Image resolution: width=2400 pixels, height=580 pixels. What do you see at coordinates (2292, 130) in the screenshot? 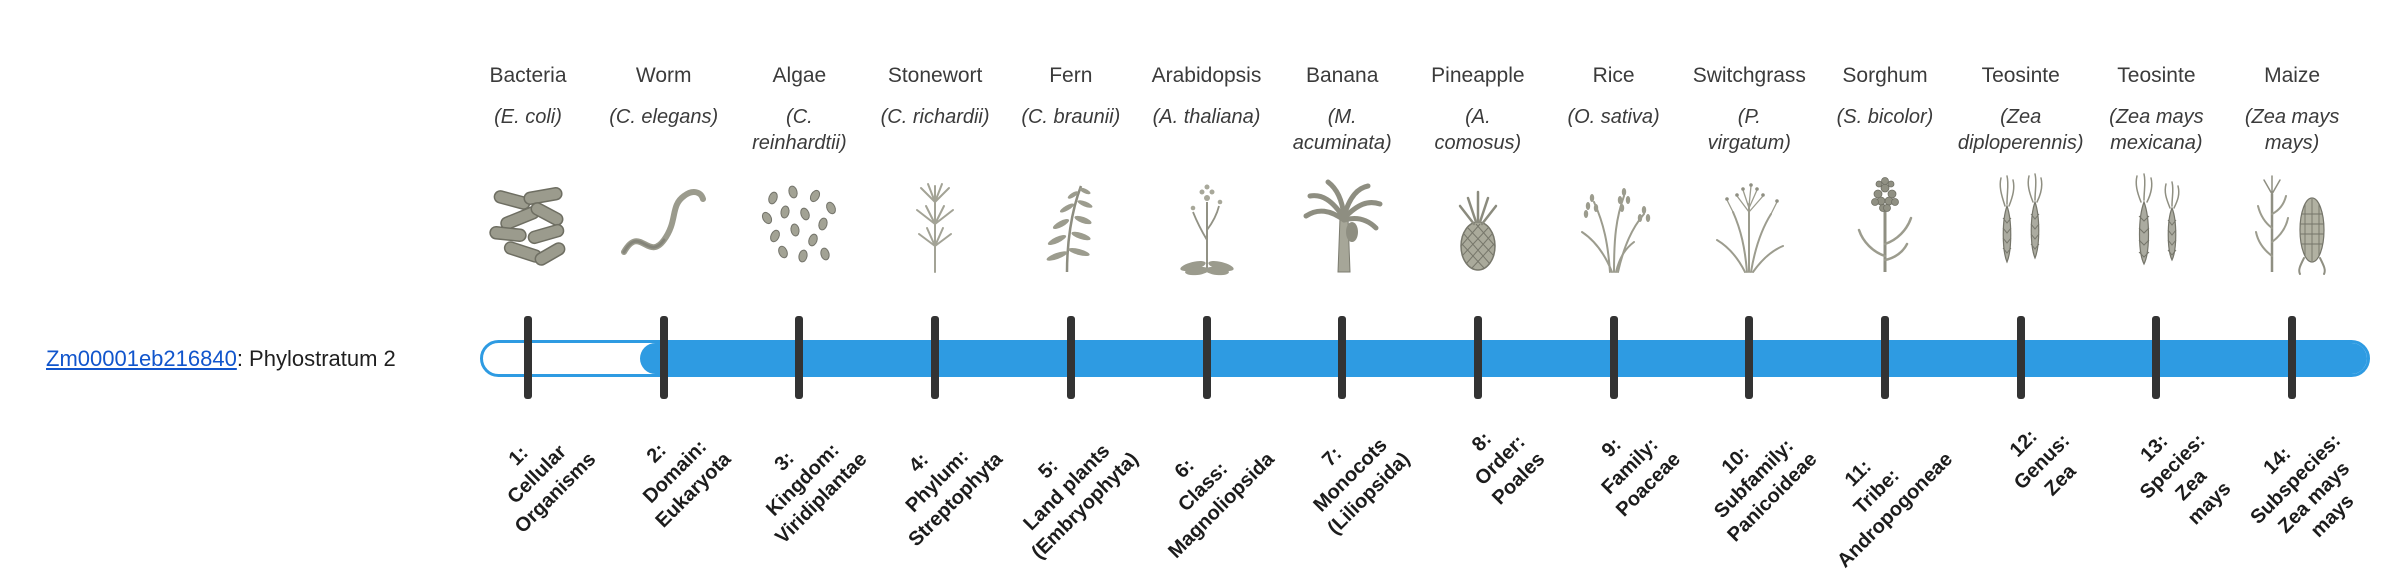
I see `species-scientific-name: (Zea mays mays)` at bounding box center [2292, 130].